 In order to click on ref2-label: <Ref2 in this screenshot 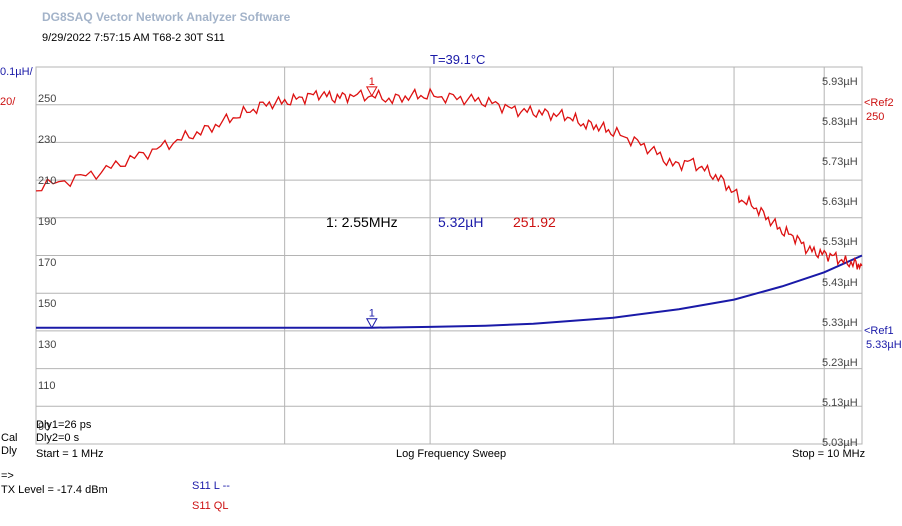, I will do `click(879, 103)`.